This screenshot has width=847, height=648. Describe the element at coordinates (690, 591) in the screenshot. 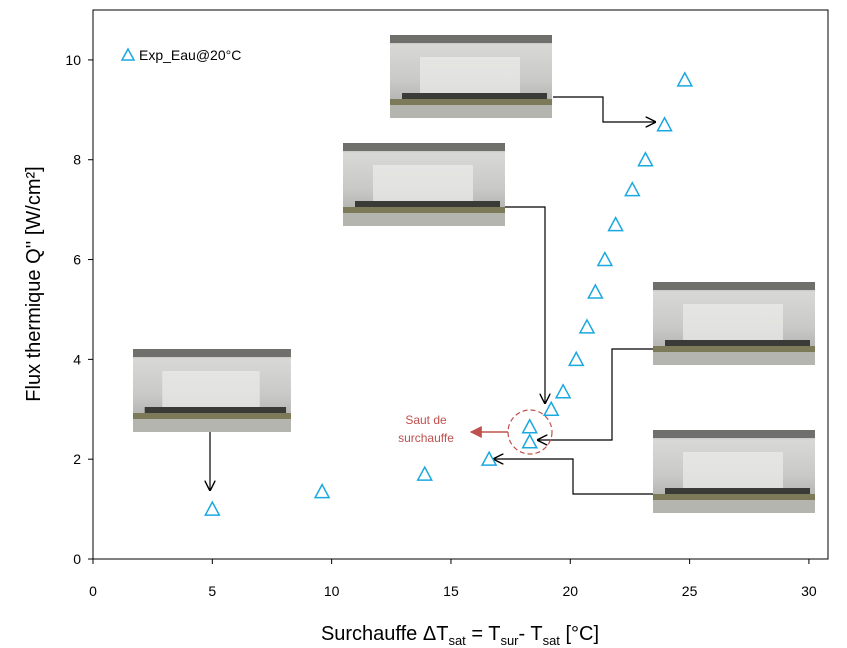

I see `x-tick-label: 25` at that location.